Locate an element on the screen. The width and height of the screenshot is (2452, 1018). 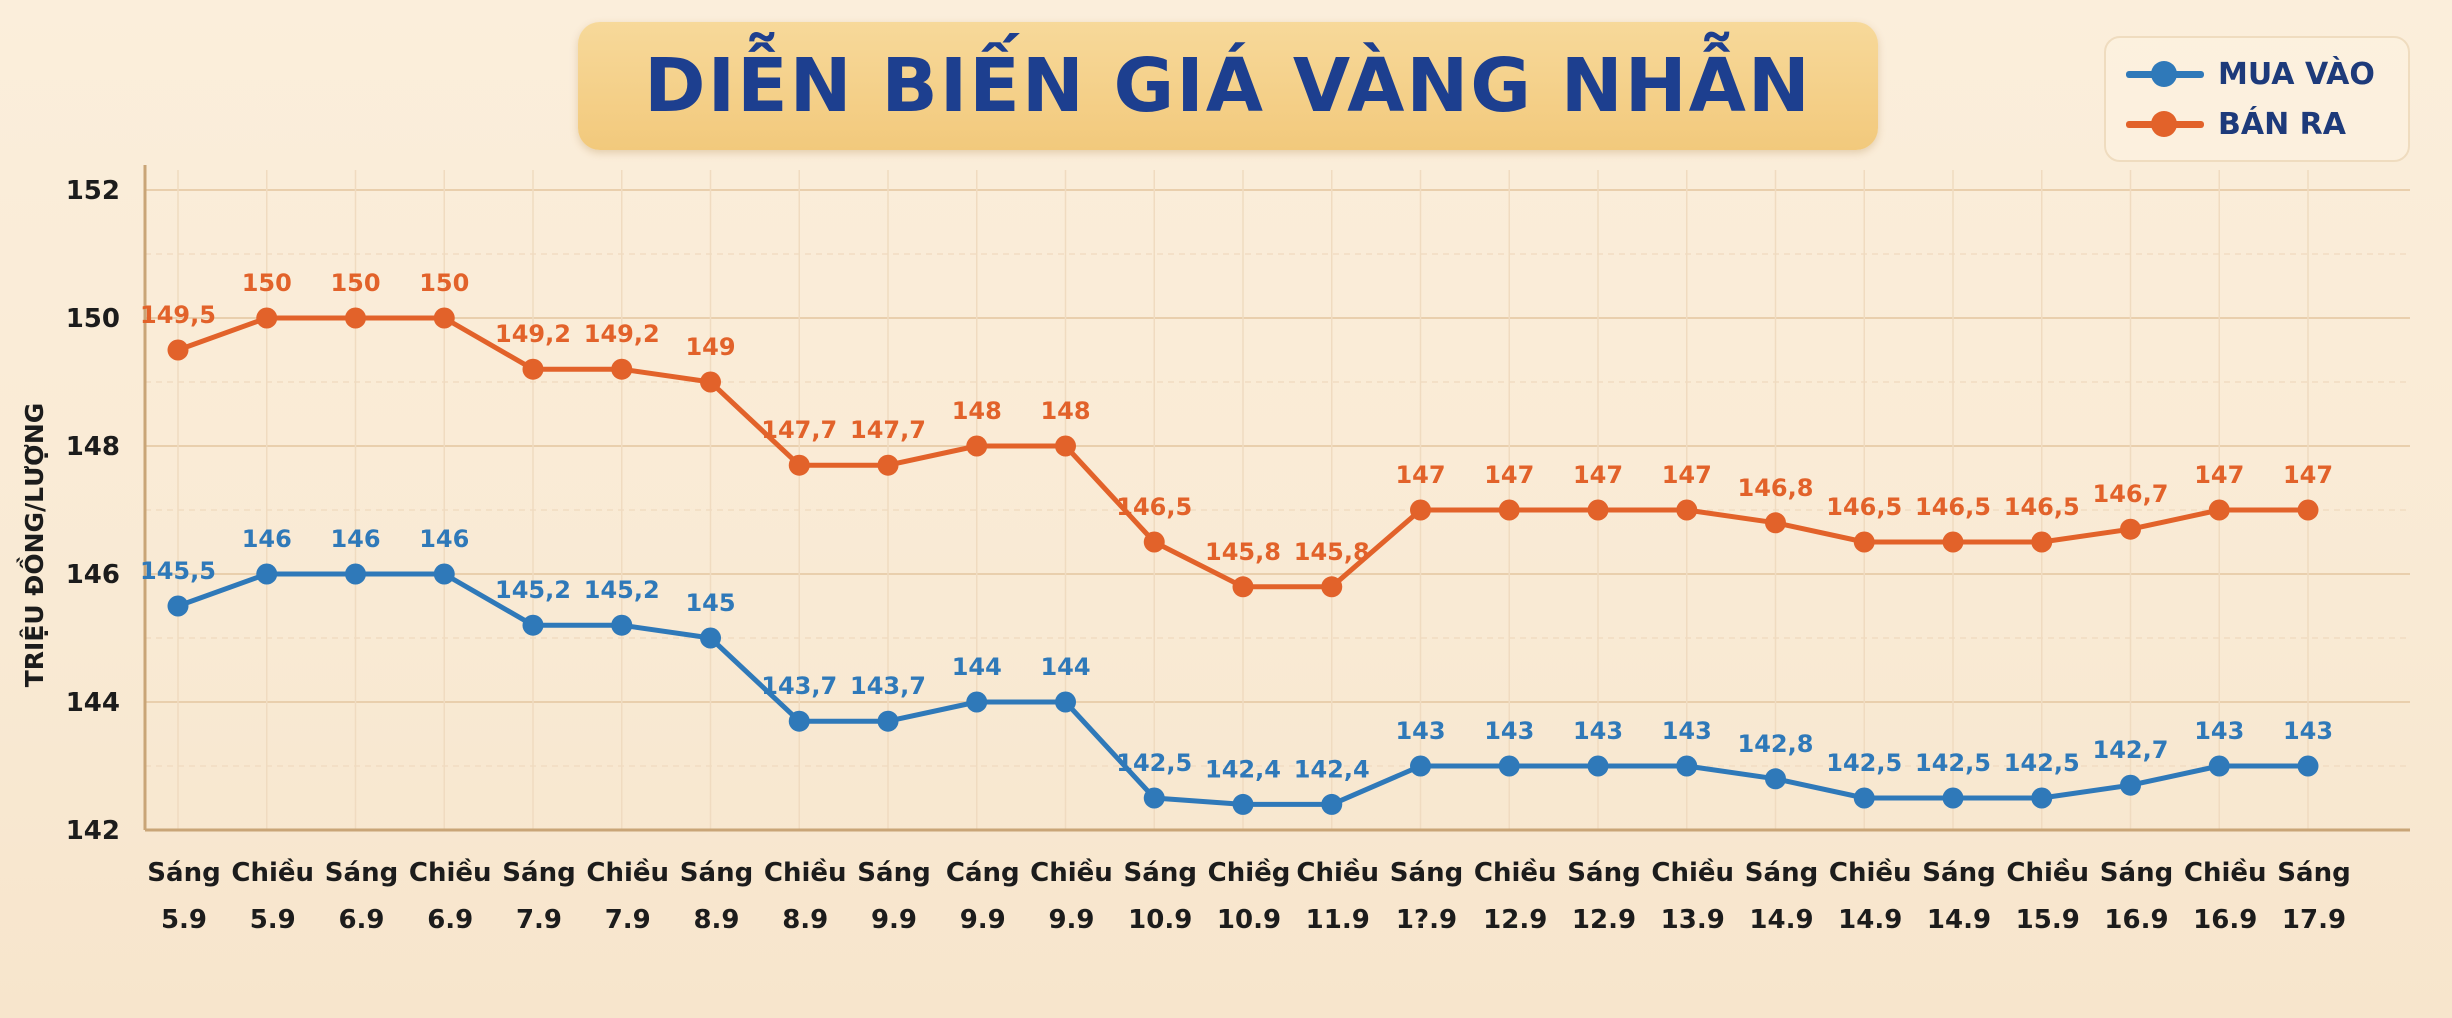
x-tick-label: 15.9 is located at coordinates (2048, 920).